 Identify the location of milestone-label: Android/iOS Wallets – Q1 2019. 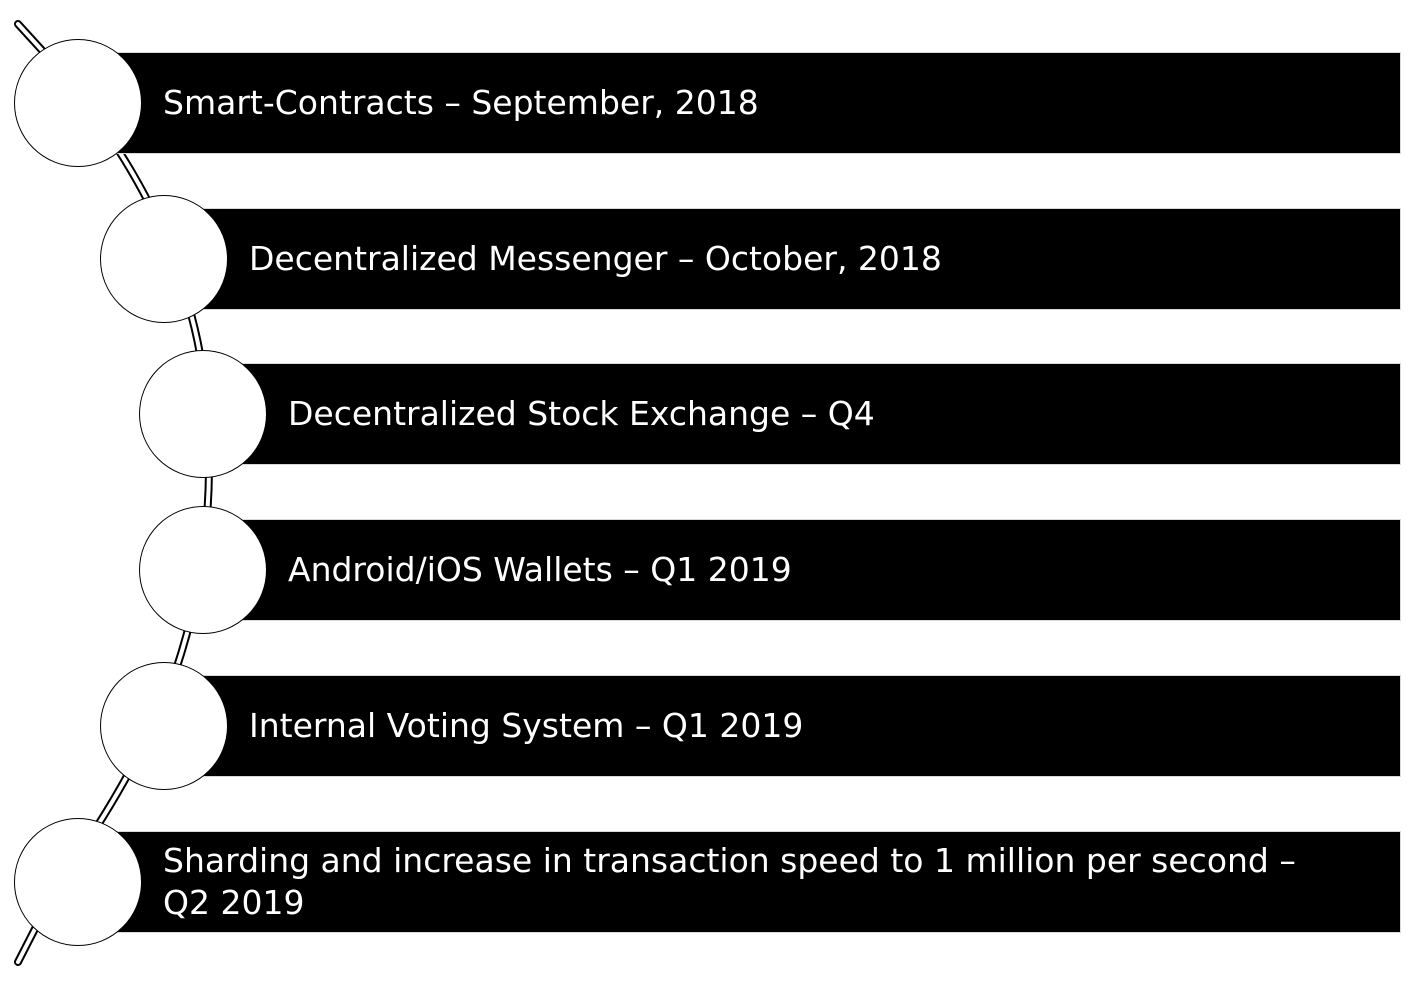
(540, 569).